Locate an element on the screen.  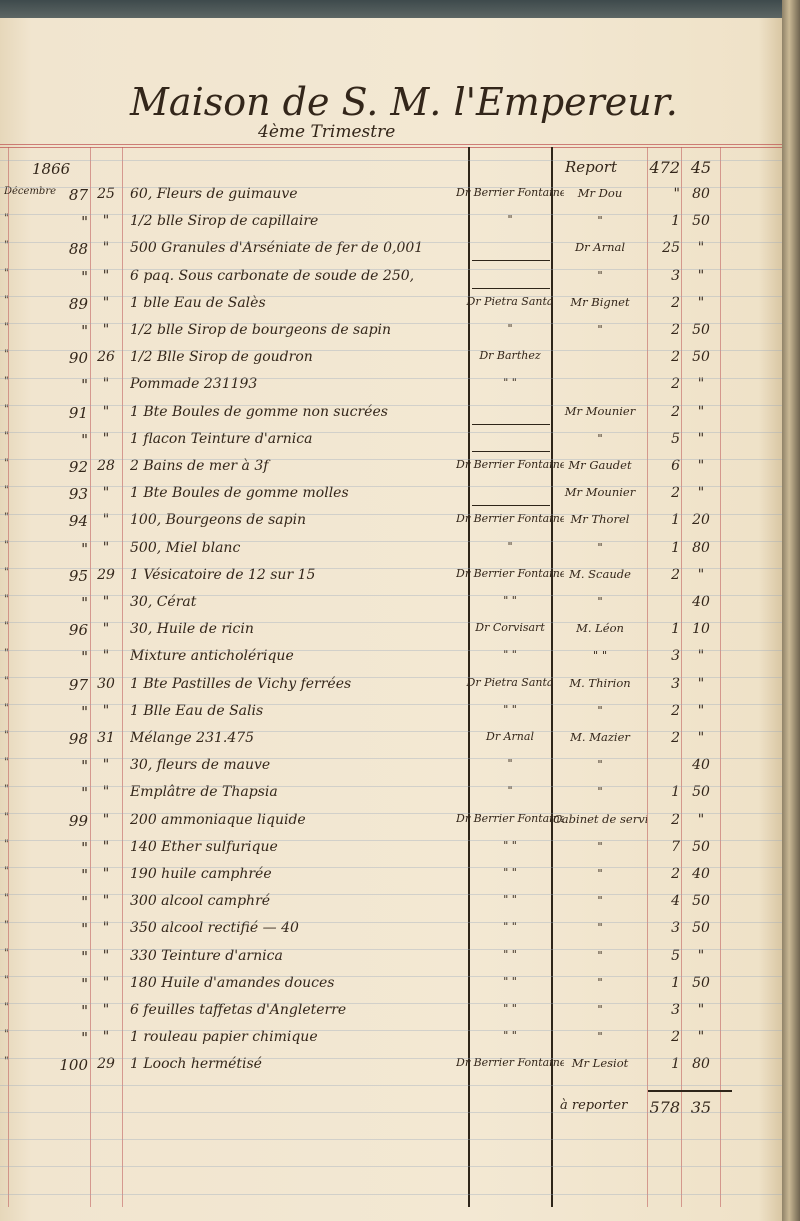
cell-desc: 60, Fleurs de guimauve is located at coordinates (214, 194).